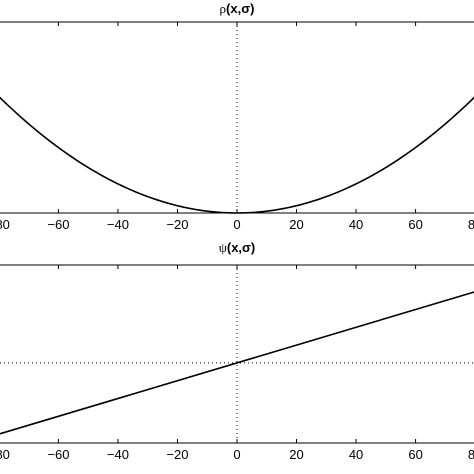 The height and width of the screenshot is (474, 474). Describe the element at coordinates (177, 224) in the screenshot. I see `rho-xtick-label: −20` at that location.